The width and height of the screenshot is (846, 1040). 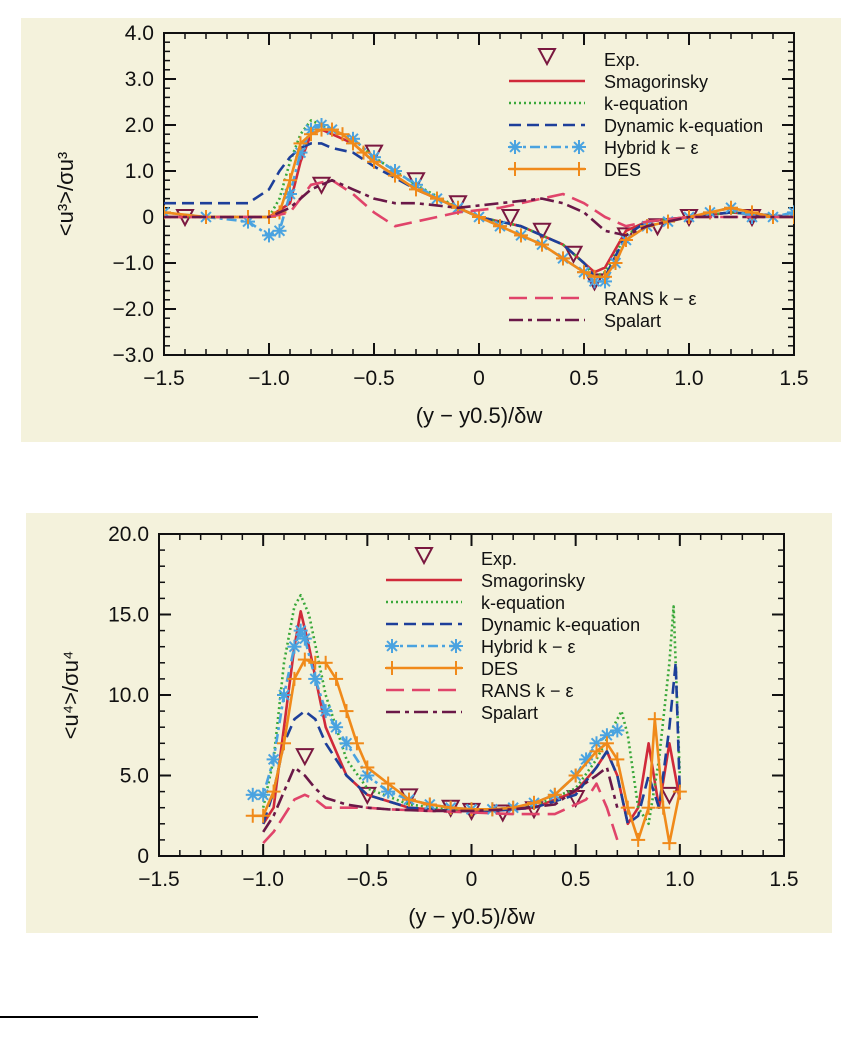 What do you see at coordinates (133, 309) in the screenshot?
I see `y-tick-label: −2.0` at bounding box center [133, 309].